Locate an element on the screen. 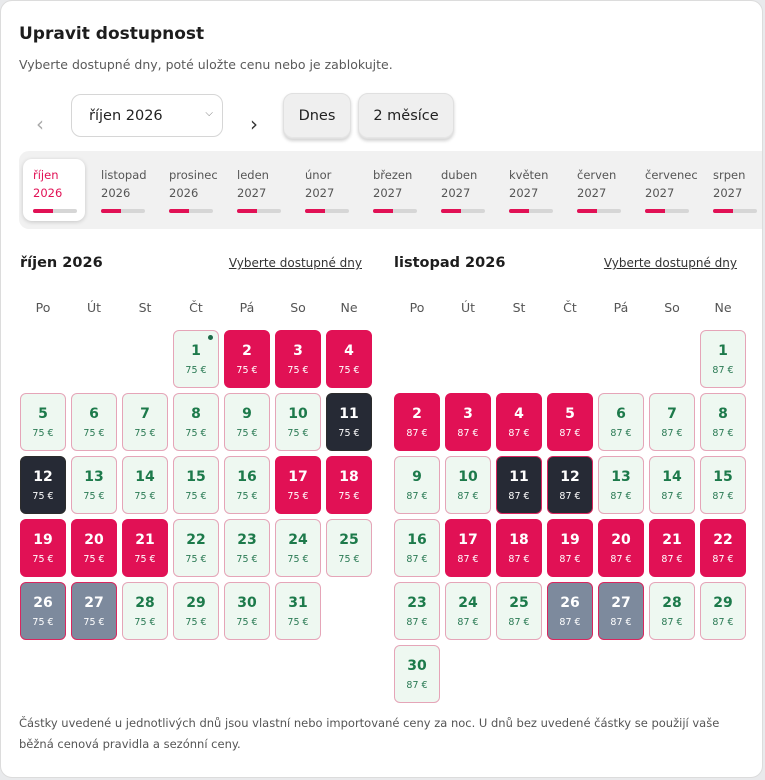 This screenshot has height=780, width=765. calendar-day: 20 75 € is located at coordinates (94, 548).